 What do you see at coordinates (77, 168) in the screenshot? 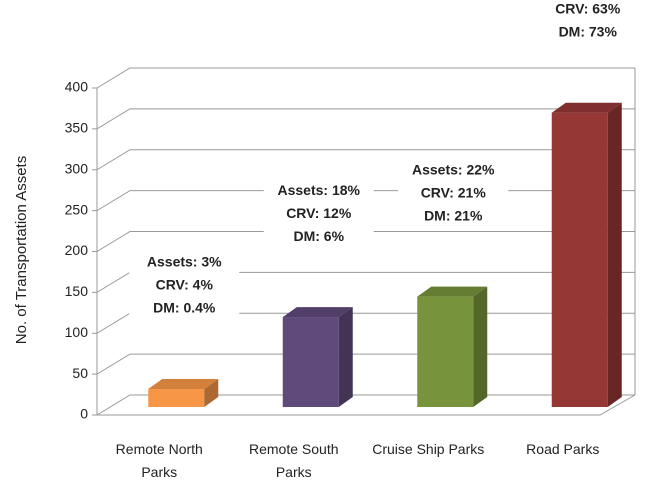
I see `y-tick-label: 300` at bounding box center [77, 168].